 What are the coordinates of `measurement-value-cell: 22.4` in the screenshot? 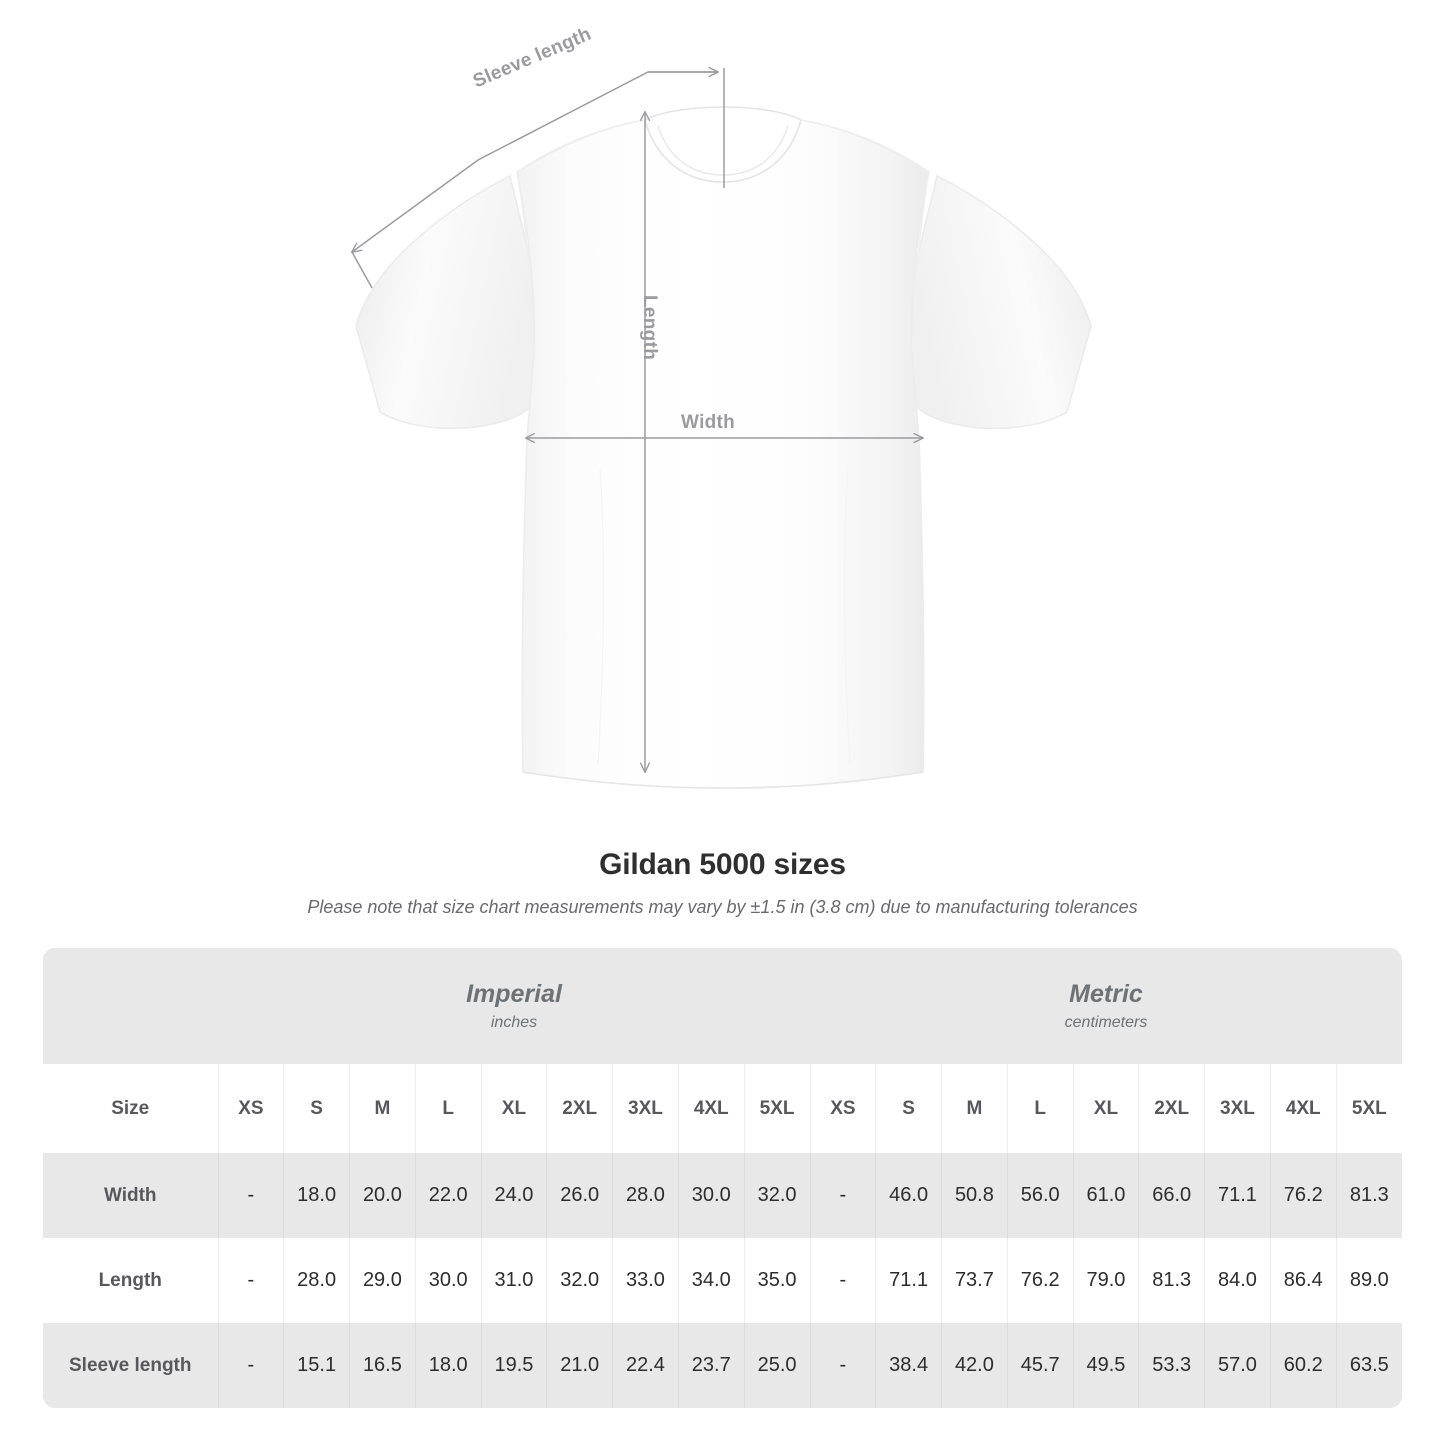 It's located at (645, 1365).